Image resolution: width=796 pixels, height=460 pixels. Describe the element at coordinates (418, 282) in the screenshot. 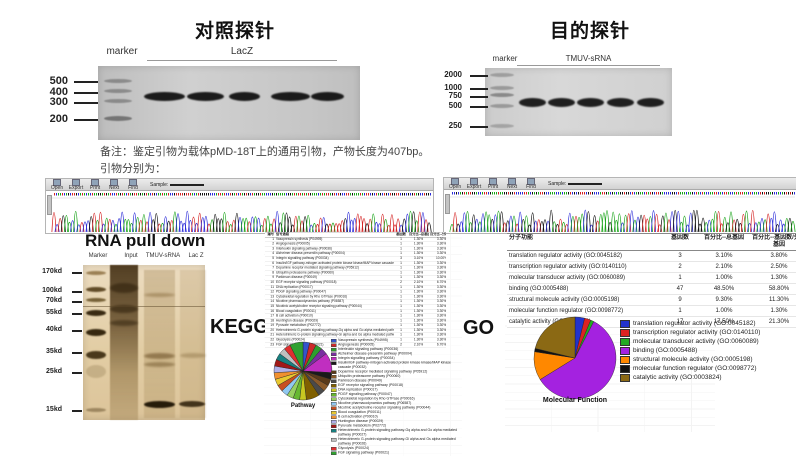

I see `kegg-cell: 2.10%` at that location.